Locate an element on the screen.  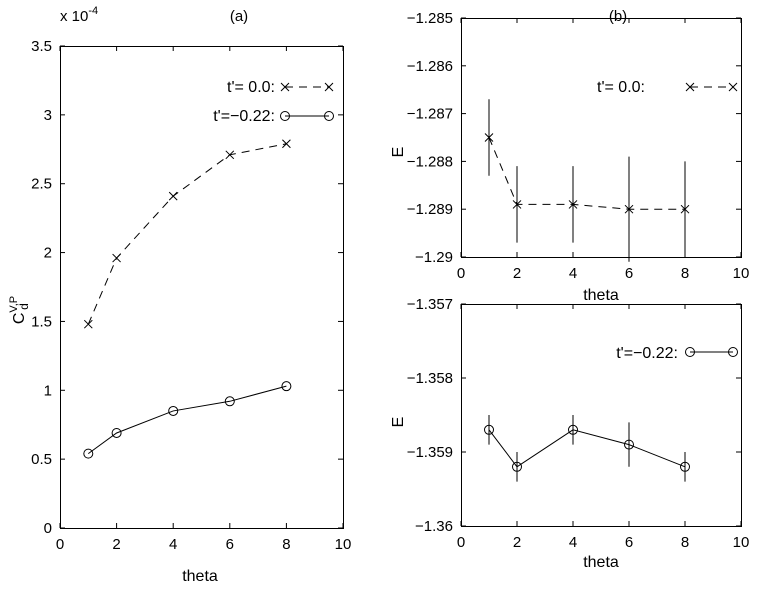
panel-b-bottom-frame is located at coordinates (601, 415).